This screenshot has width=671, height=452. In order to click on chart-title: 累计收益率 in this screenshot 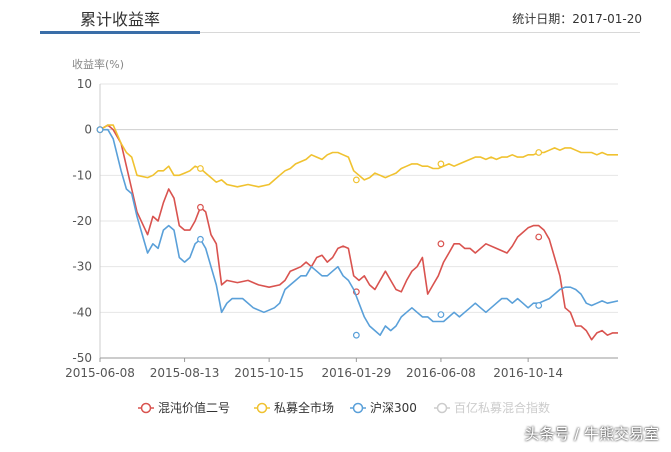, I will do `click(120, 19)`.